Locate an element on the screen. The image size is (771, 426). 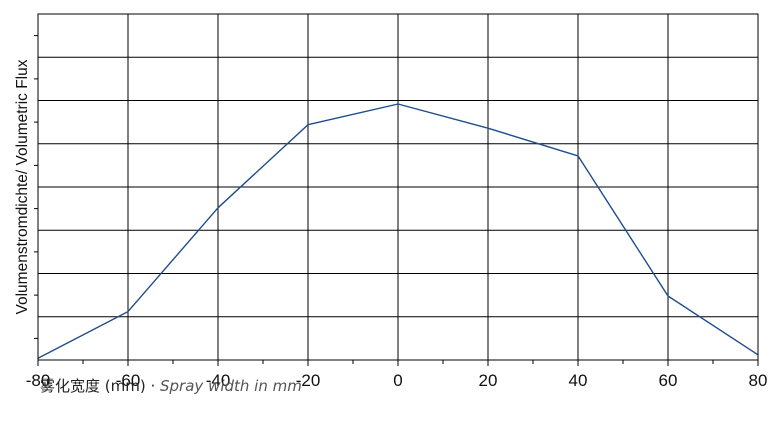
x-axis-label: 雾化宽度 (mm) · Spray width in mm is located at coordinates (171, 385).